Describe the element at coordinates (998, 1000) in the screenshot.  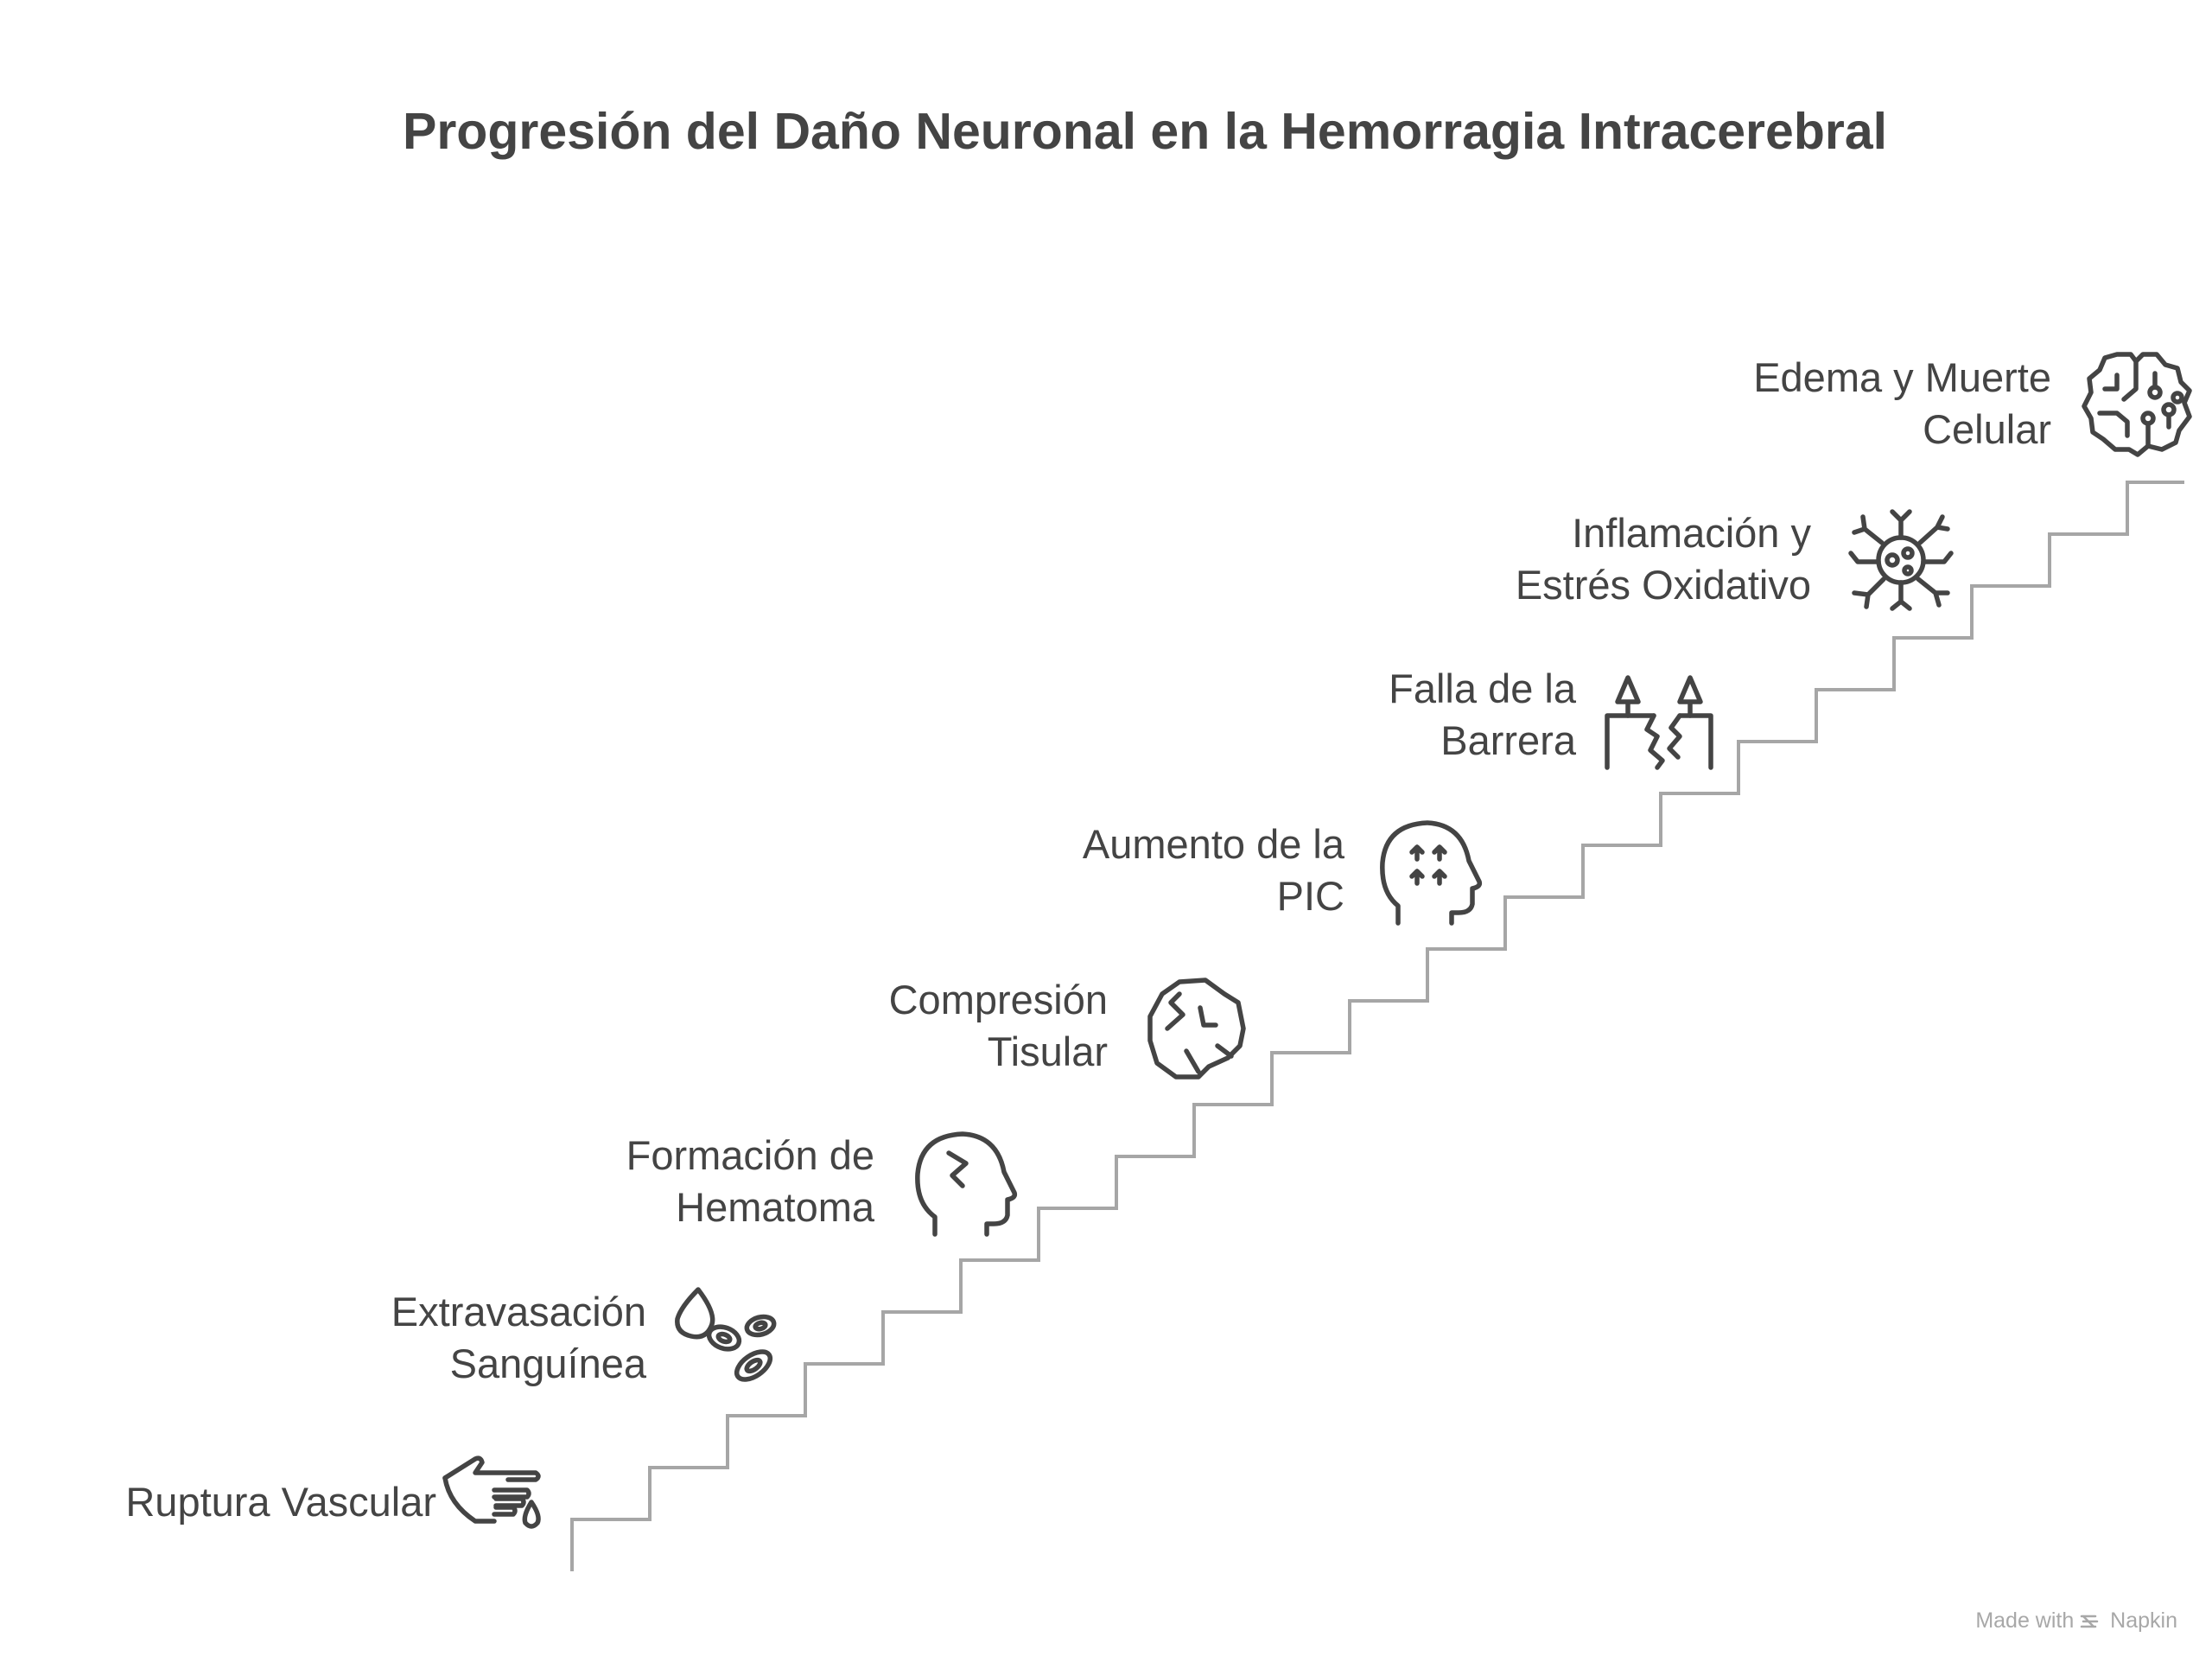
I see `step-label-line1: Compresión` at that location.